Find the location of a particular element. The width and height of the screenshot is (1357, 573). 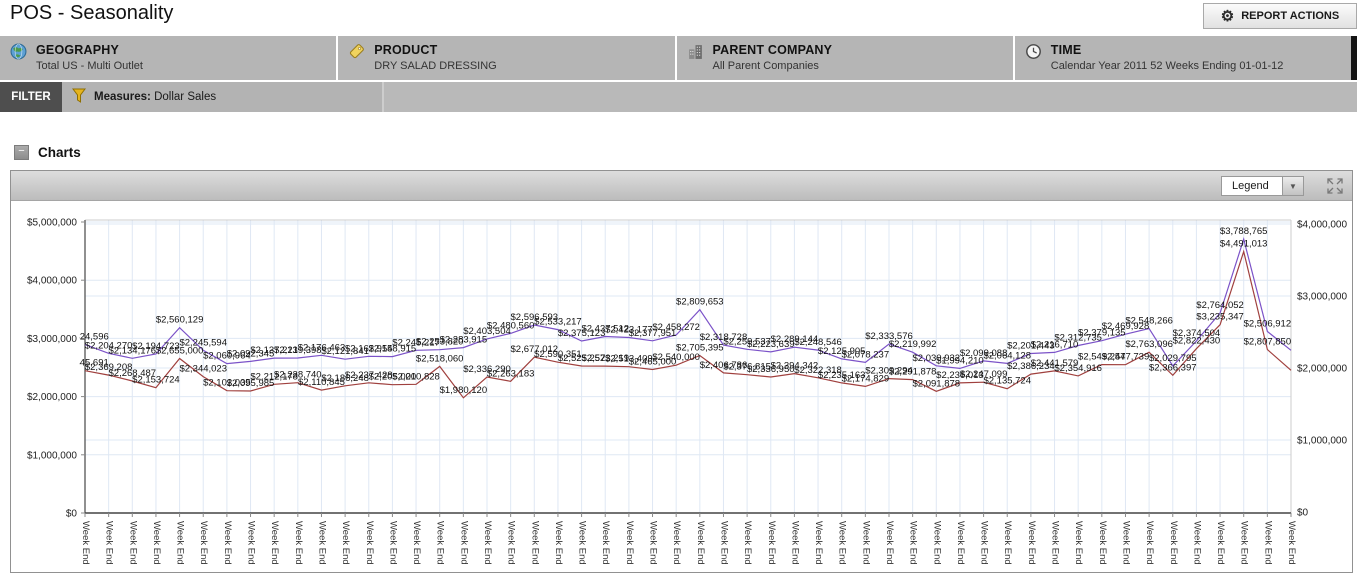

measures-value: Dollar Sales is located at coordinates (185, 97).